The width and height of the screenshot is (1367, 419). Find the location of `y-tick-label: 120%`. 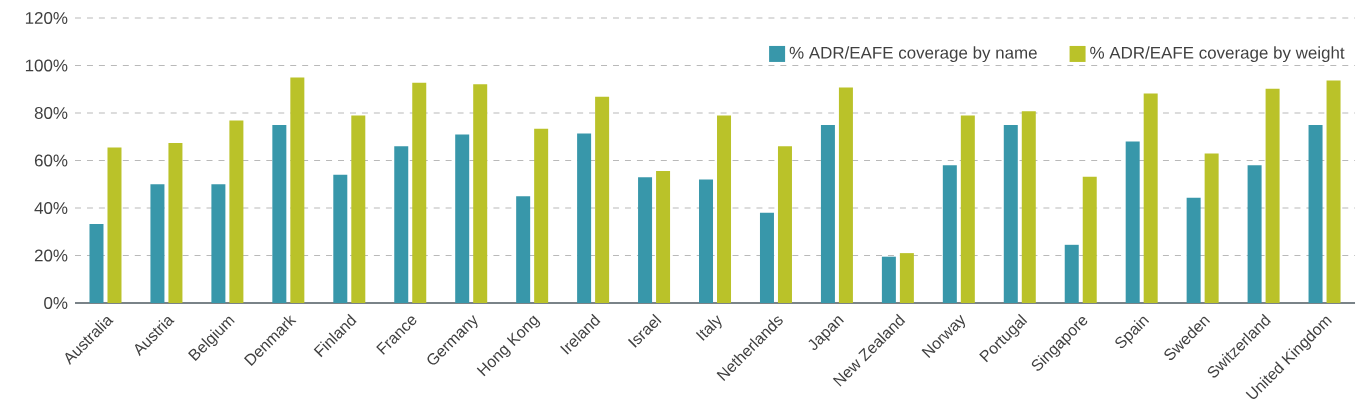

y-tick-label: 120% is located at coordinates (46, 18).